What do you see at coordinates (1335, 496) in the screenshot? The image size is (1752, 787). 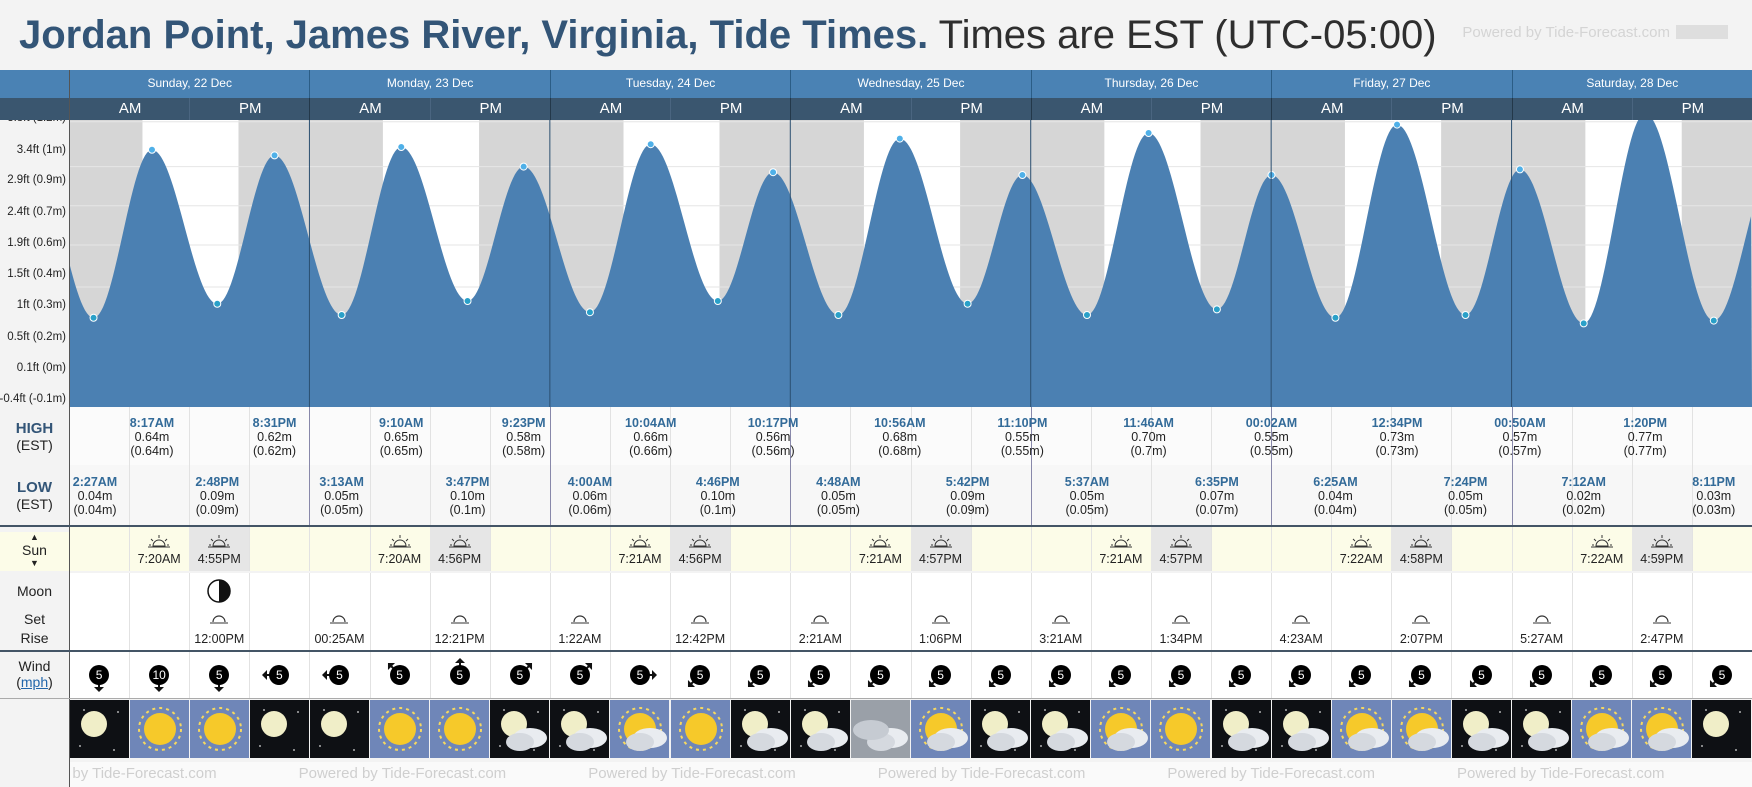 I see `low-tide-value: 0.04m` at bounding box center [1335, 496].